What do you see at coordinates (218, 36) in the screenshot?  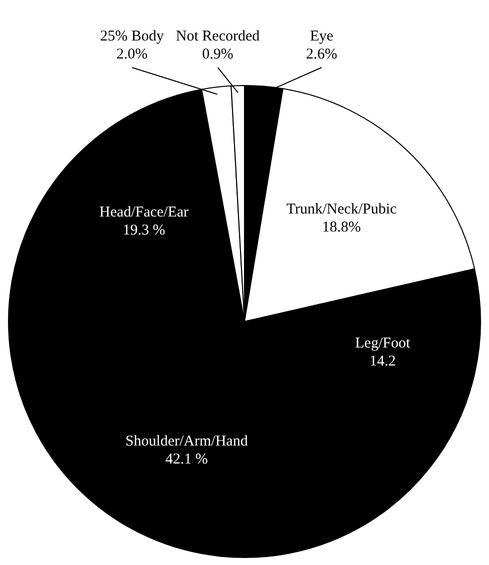 I see `slice-label: Not Recorded` at bounding box center [218, 36].